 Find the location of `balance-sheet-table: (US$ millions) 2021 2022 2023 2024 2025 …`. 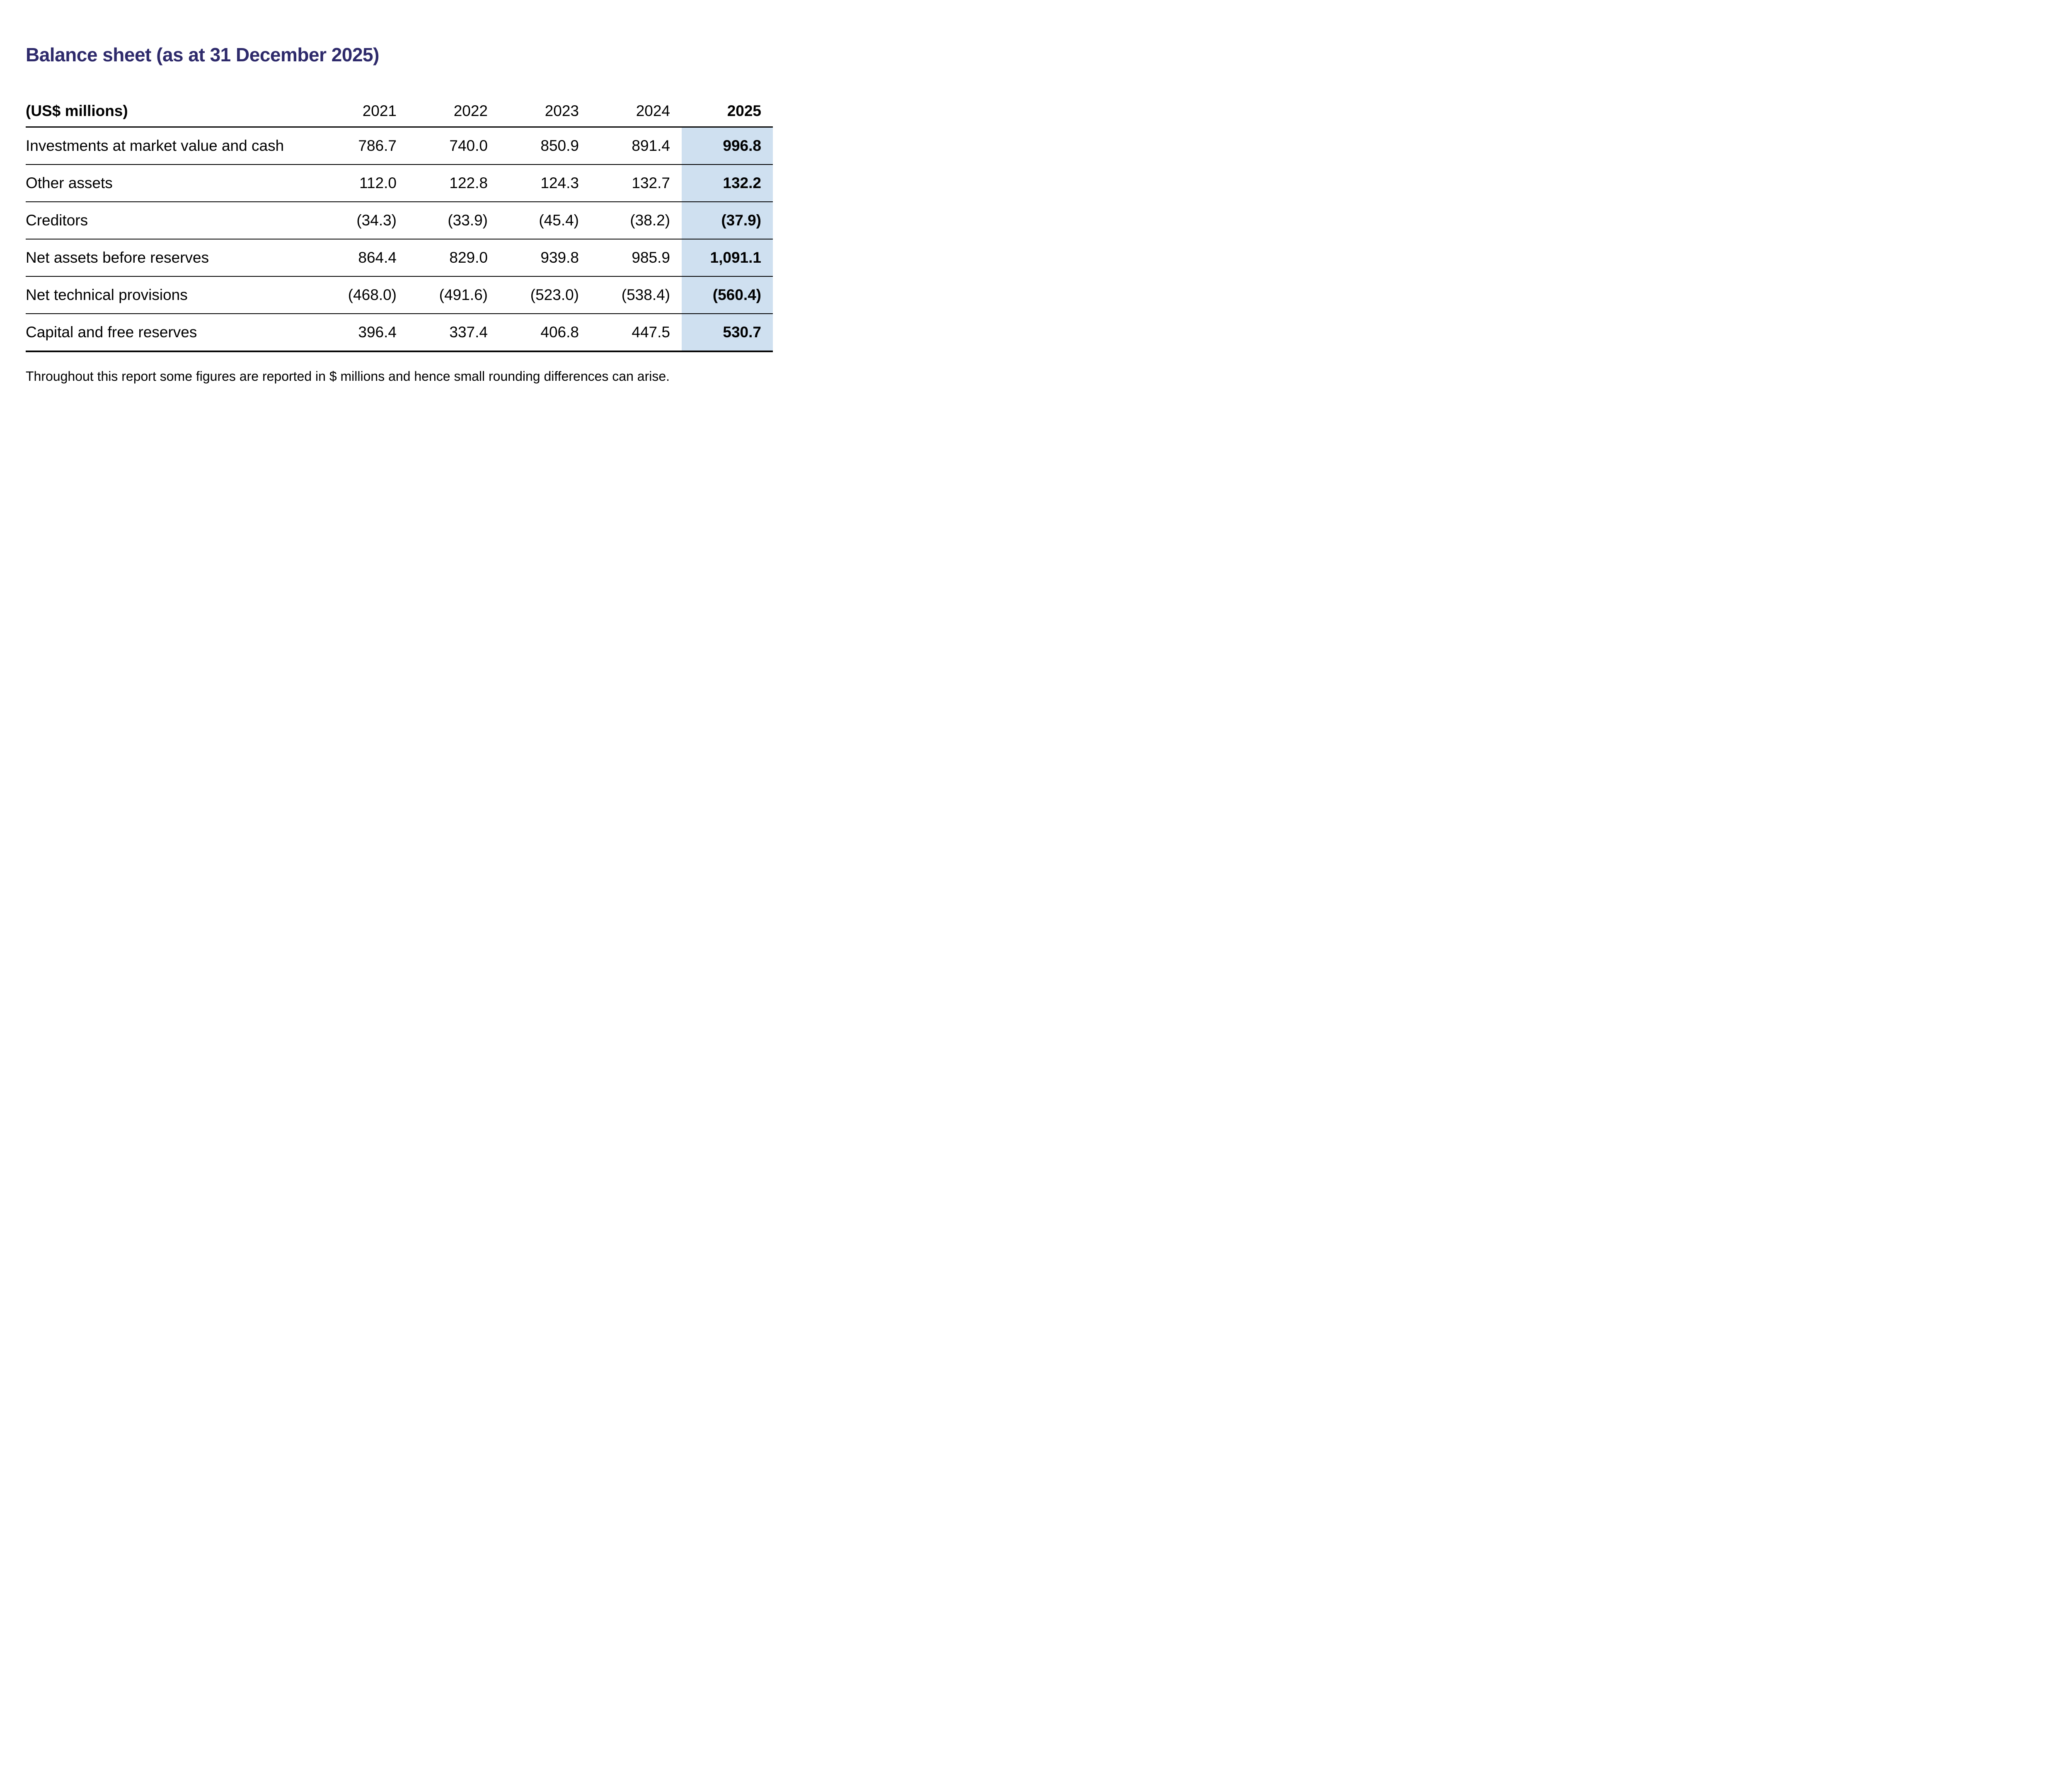

balance-sheet-table: (US$ millions) 2021 2022 2023 2024 2025 … is located at coordinates (399, 221).